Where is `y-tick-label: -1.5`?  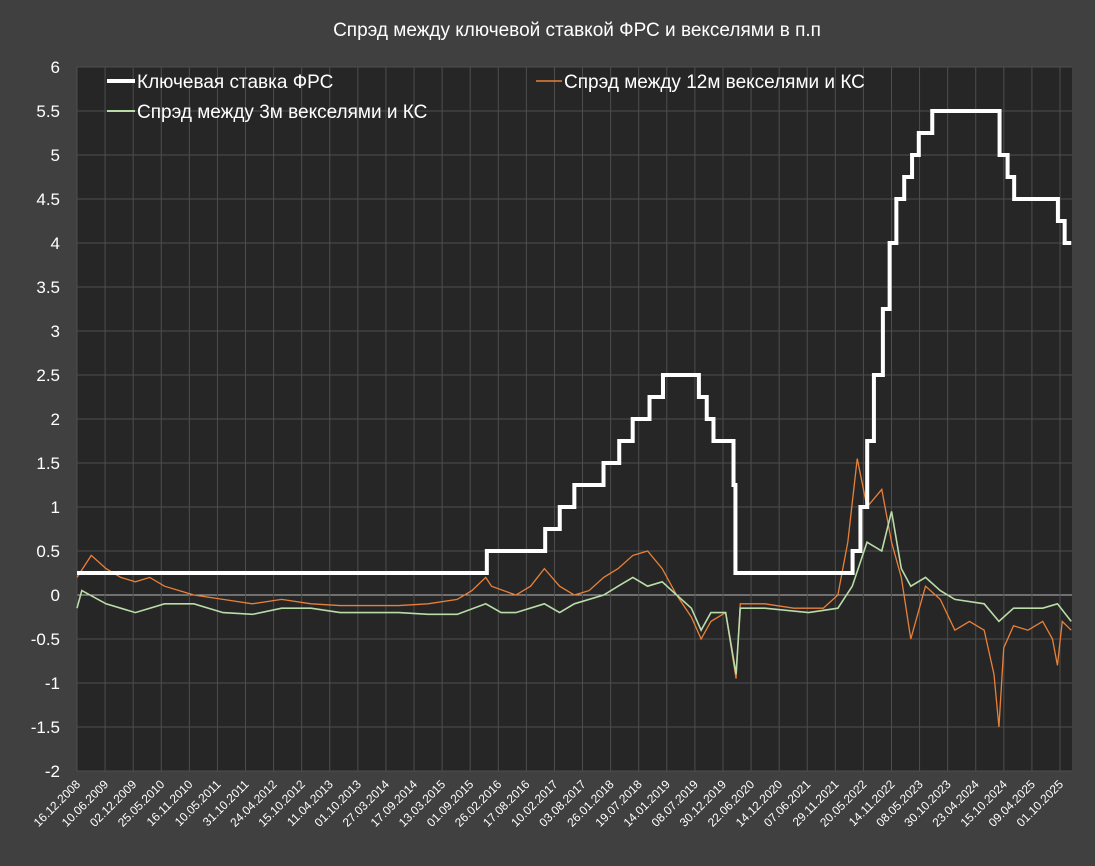 y-tick-label: -1.5 is located at coordinates (45, 727).